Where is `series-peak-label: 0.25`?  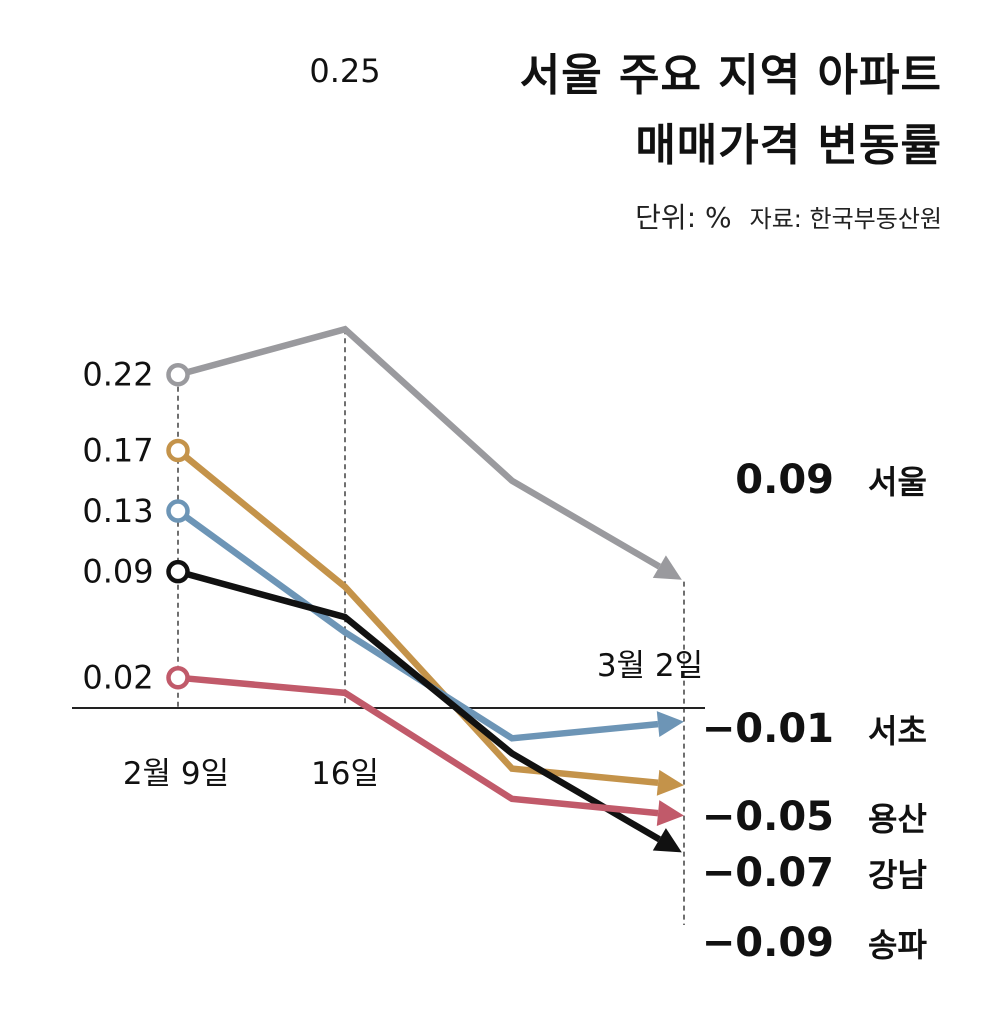 series-peak-label: 0.25 is located at coordinates (344, 71).